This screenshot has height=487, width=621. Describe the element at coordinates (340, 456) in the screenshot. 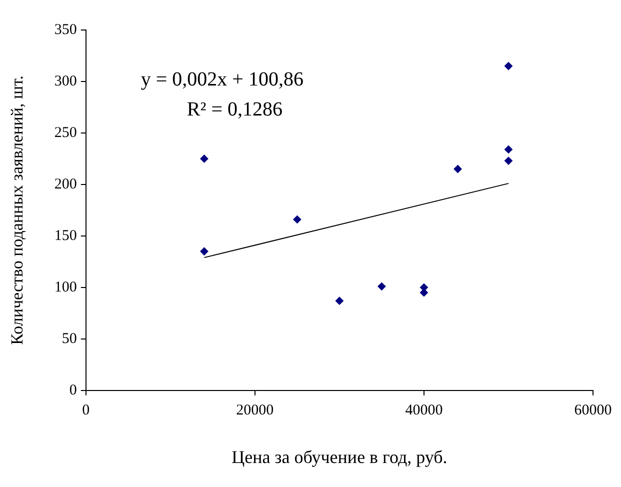

I see `x-axis-title: Цена за обучение в год, руб.` at that location.